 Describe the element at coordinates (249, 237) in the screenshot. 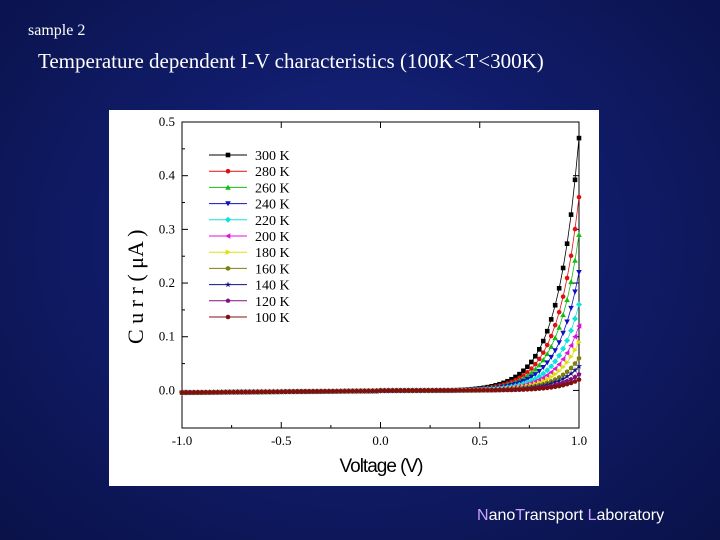

I see `legend-entry: 200 K` at that location.